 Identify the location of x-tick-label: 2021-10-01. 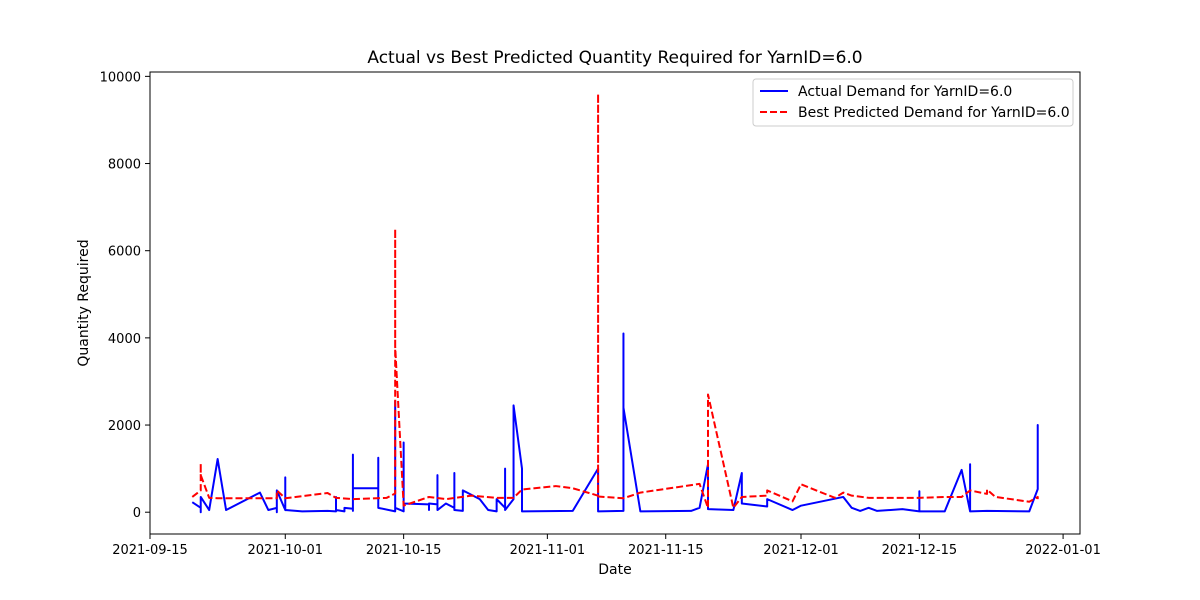
(285, 550).